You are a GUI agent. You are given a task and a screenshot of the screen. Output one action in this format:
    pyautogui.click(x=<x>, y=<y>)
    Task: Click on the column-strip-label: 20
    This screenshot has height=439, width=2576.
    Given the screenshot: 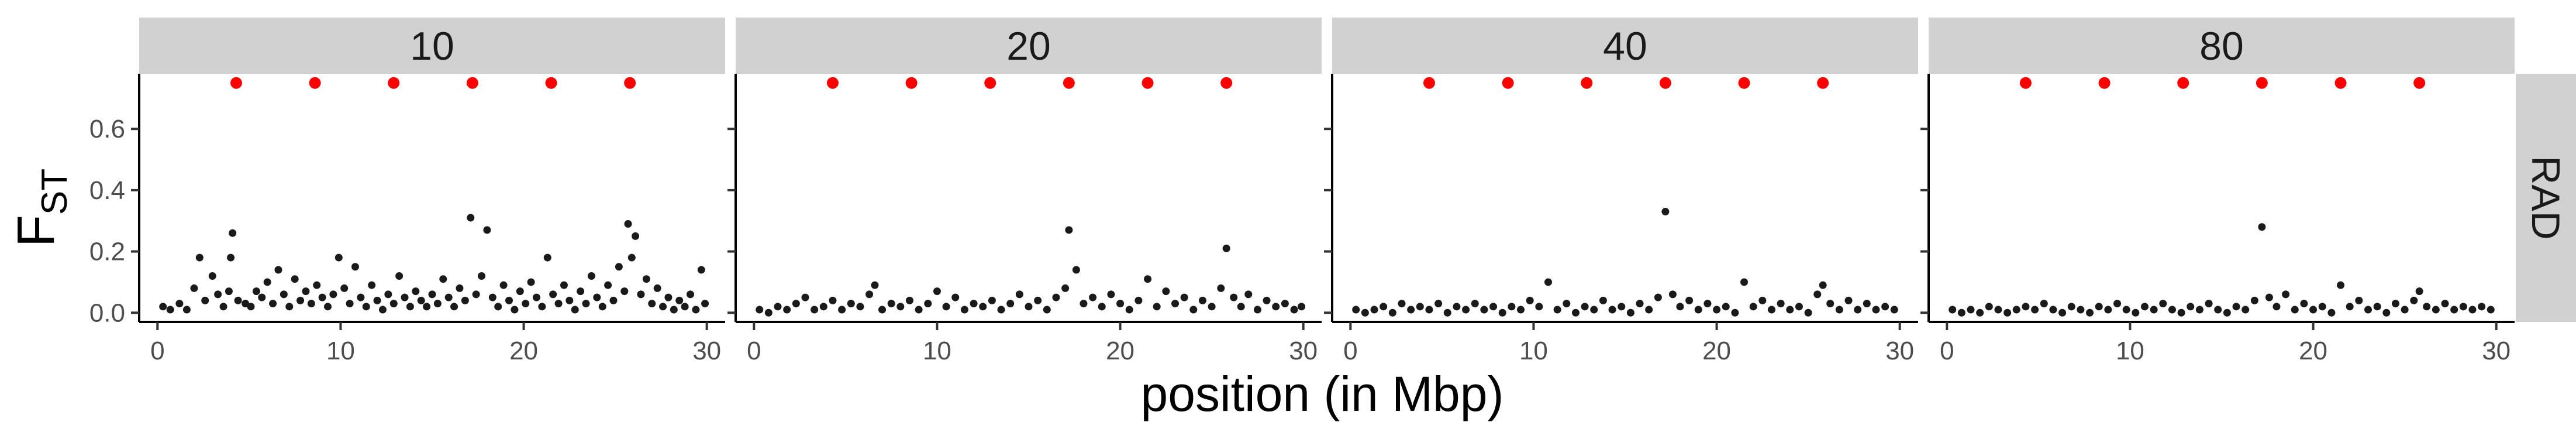 What is the action you would take?
    pyautogui.click(x=1029, y=46)
    